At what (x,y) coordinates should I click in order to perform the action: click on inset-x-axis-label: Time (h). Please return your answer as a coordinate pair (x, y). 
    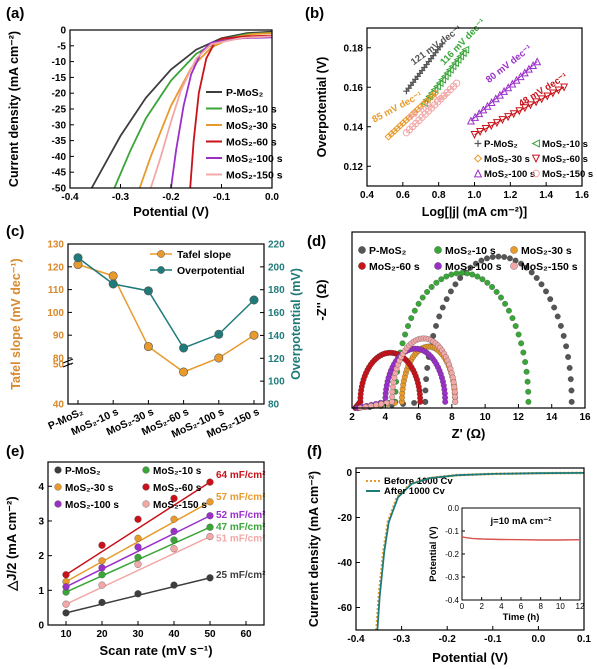
    Looking at the image, I should click on (521, 617).